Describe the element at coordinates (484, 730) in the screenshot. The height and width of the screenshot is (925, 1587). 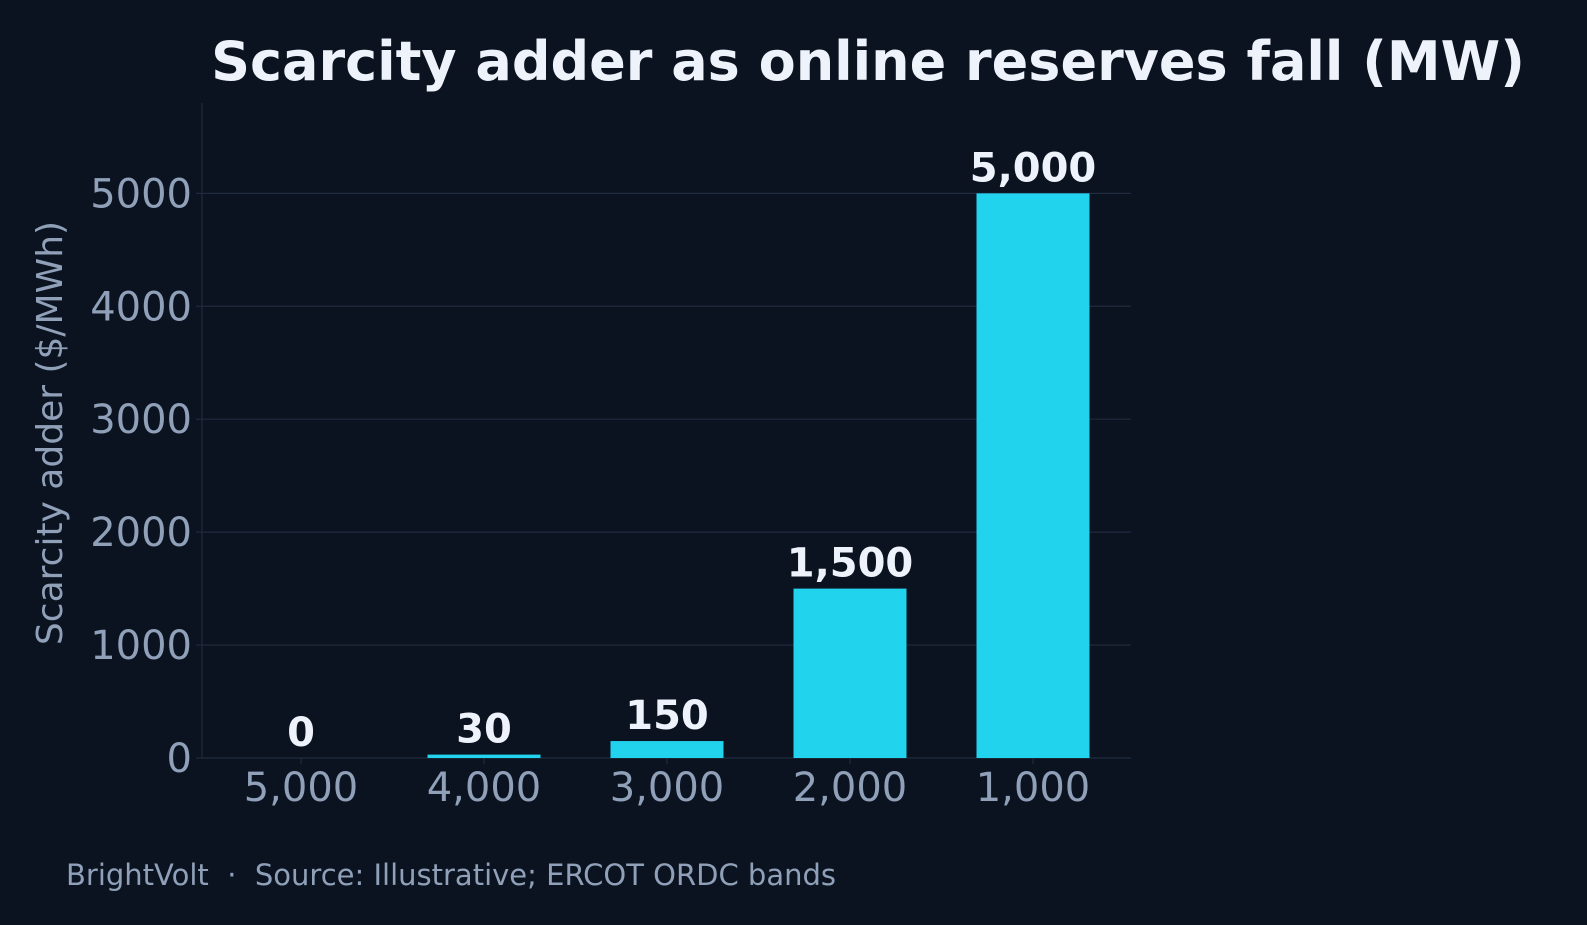
I see `bar-value-label: 30` at that location.